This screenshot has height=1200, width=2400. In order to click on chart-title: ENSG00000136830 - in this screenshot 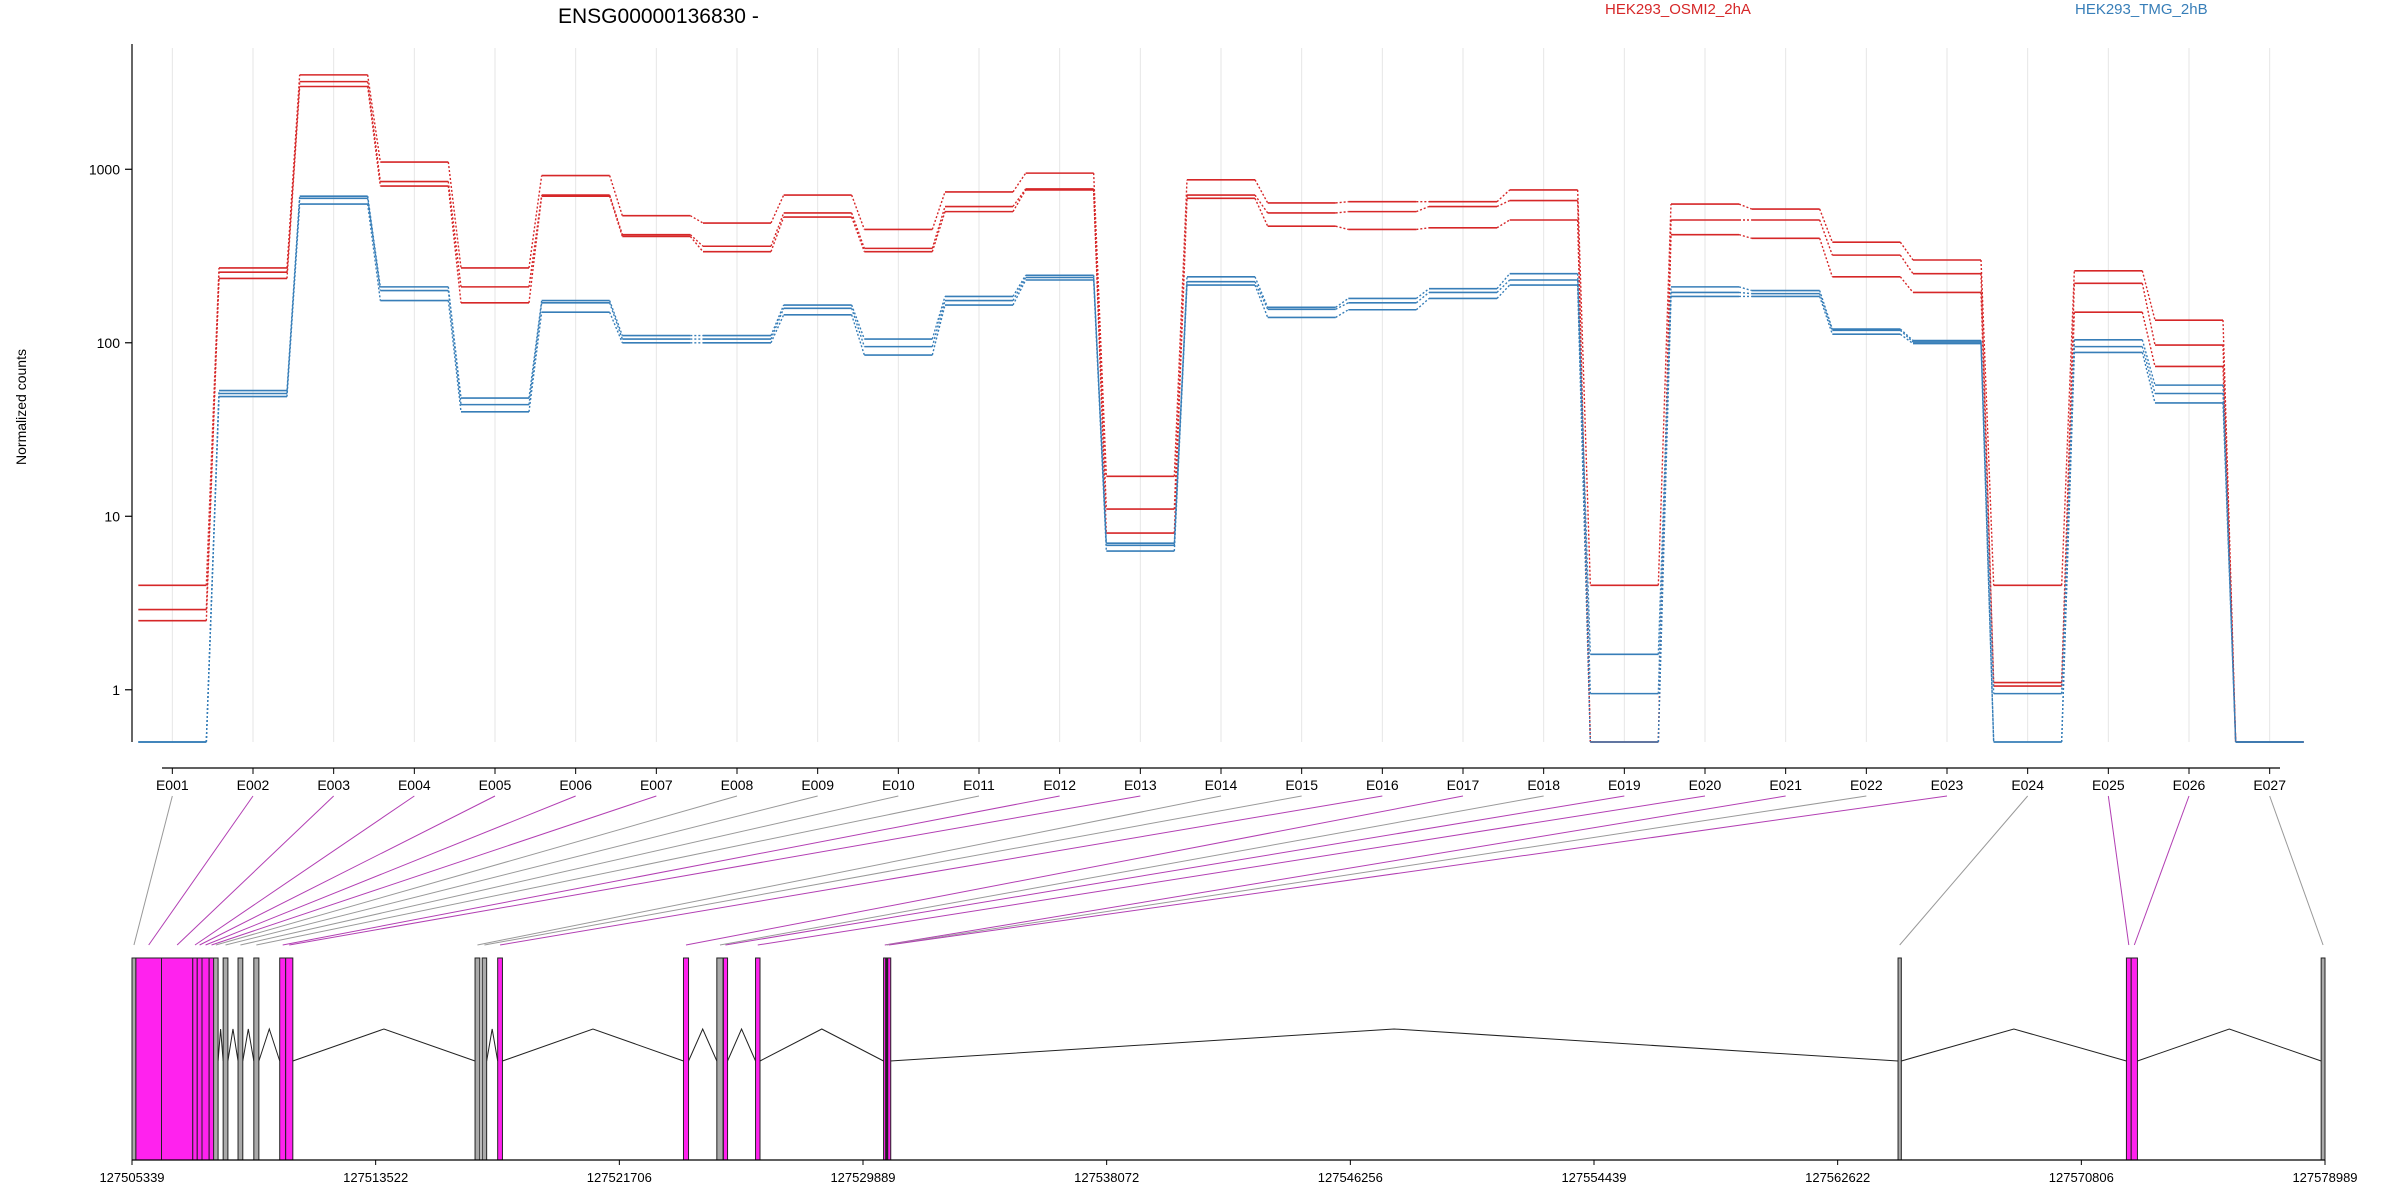, I will do `click(658, 16)`.